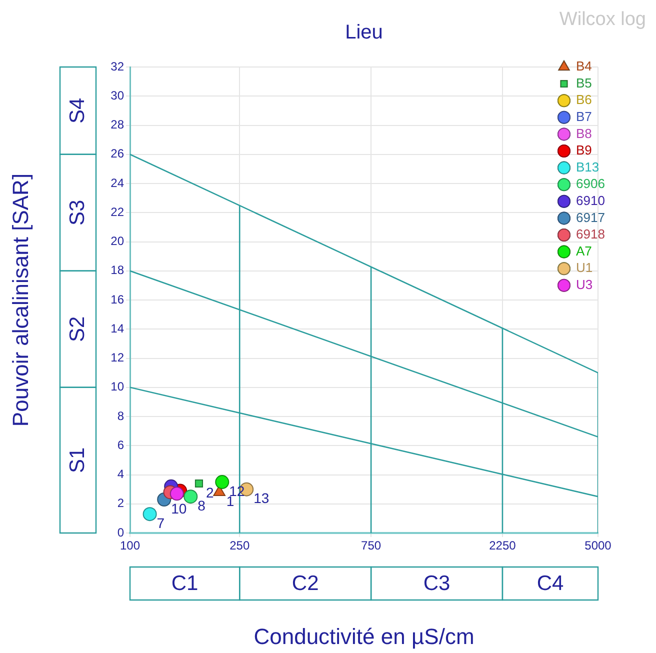 The width and height of the screenshot is (656, 653). Describe the element at coordinates (117, 387) in the screenshot. I see `y-tick-label: 10` at that location.